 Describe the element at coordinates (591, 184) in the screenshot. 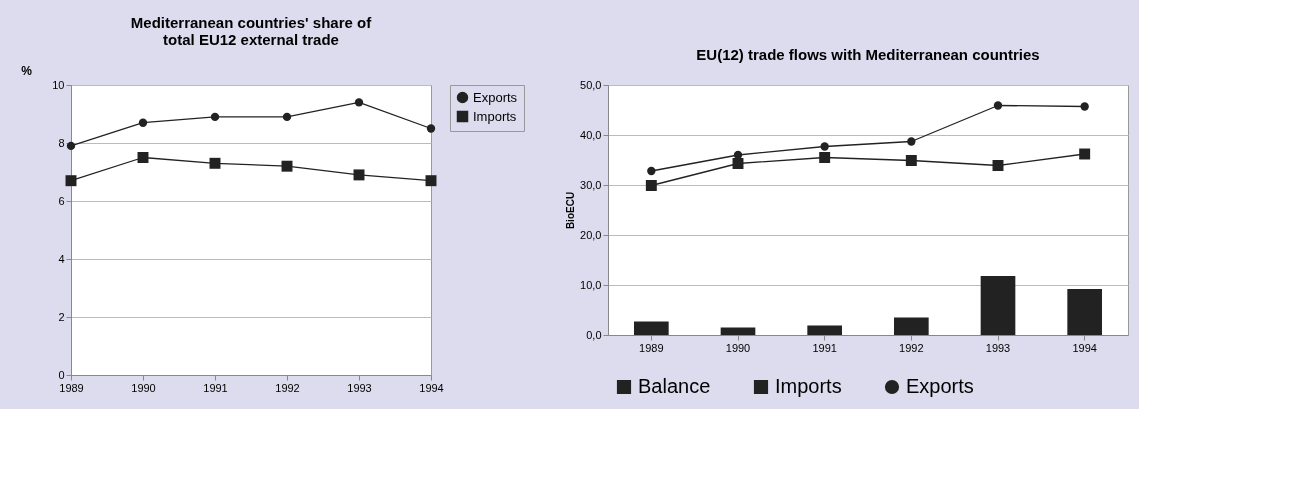

I see `y-tick-label: 30,0` at that location.